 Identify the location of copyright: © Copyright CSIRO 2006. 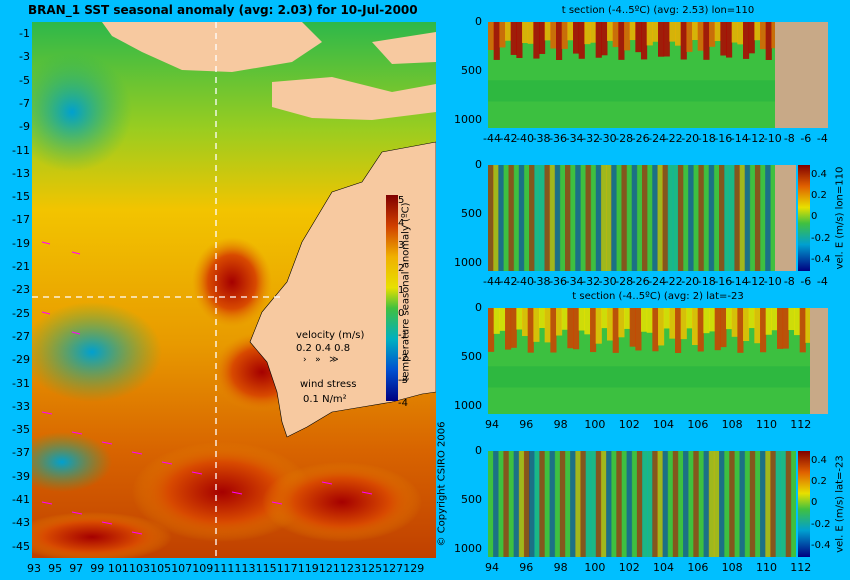
(442, 484).